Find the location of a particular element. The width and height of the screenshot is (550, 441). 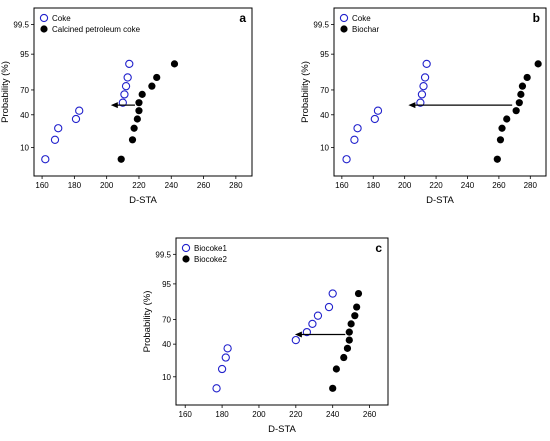

legend-entry: Calcined petroleum coke is located at coordinates (96, 29).